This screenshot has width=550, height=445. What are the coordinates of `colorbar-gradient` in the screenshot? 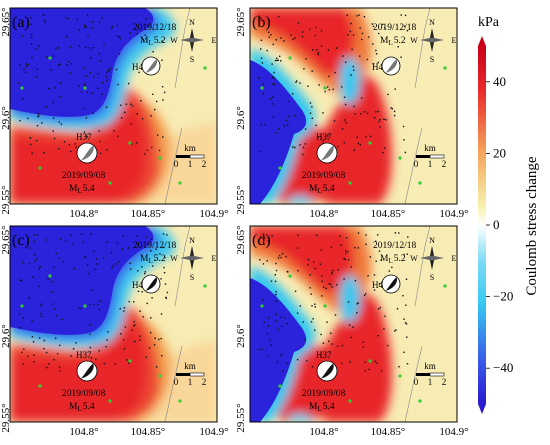 It's located at (482, 225).